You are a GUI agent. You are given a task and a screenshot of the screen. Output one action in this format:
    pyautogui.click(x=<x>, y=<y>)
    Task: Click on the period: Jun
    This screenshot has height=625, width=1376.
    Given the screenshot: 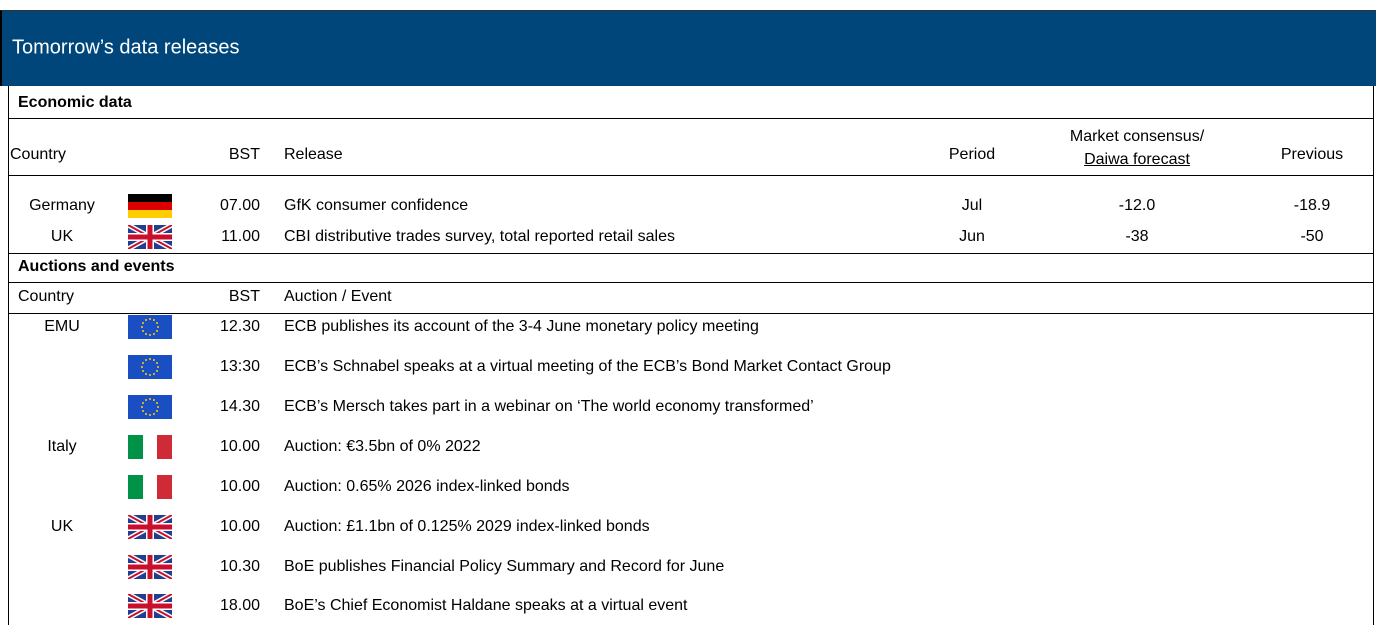 What is the action you would take?
    pyautogui.click(x=972, y=236)
    